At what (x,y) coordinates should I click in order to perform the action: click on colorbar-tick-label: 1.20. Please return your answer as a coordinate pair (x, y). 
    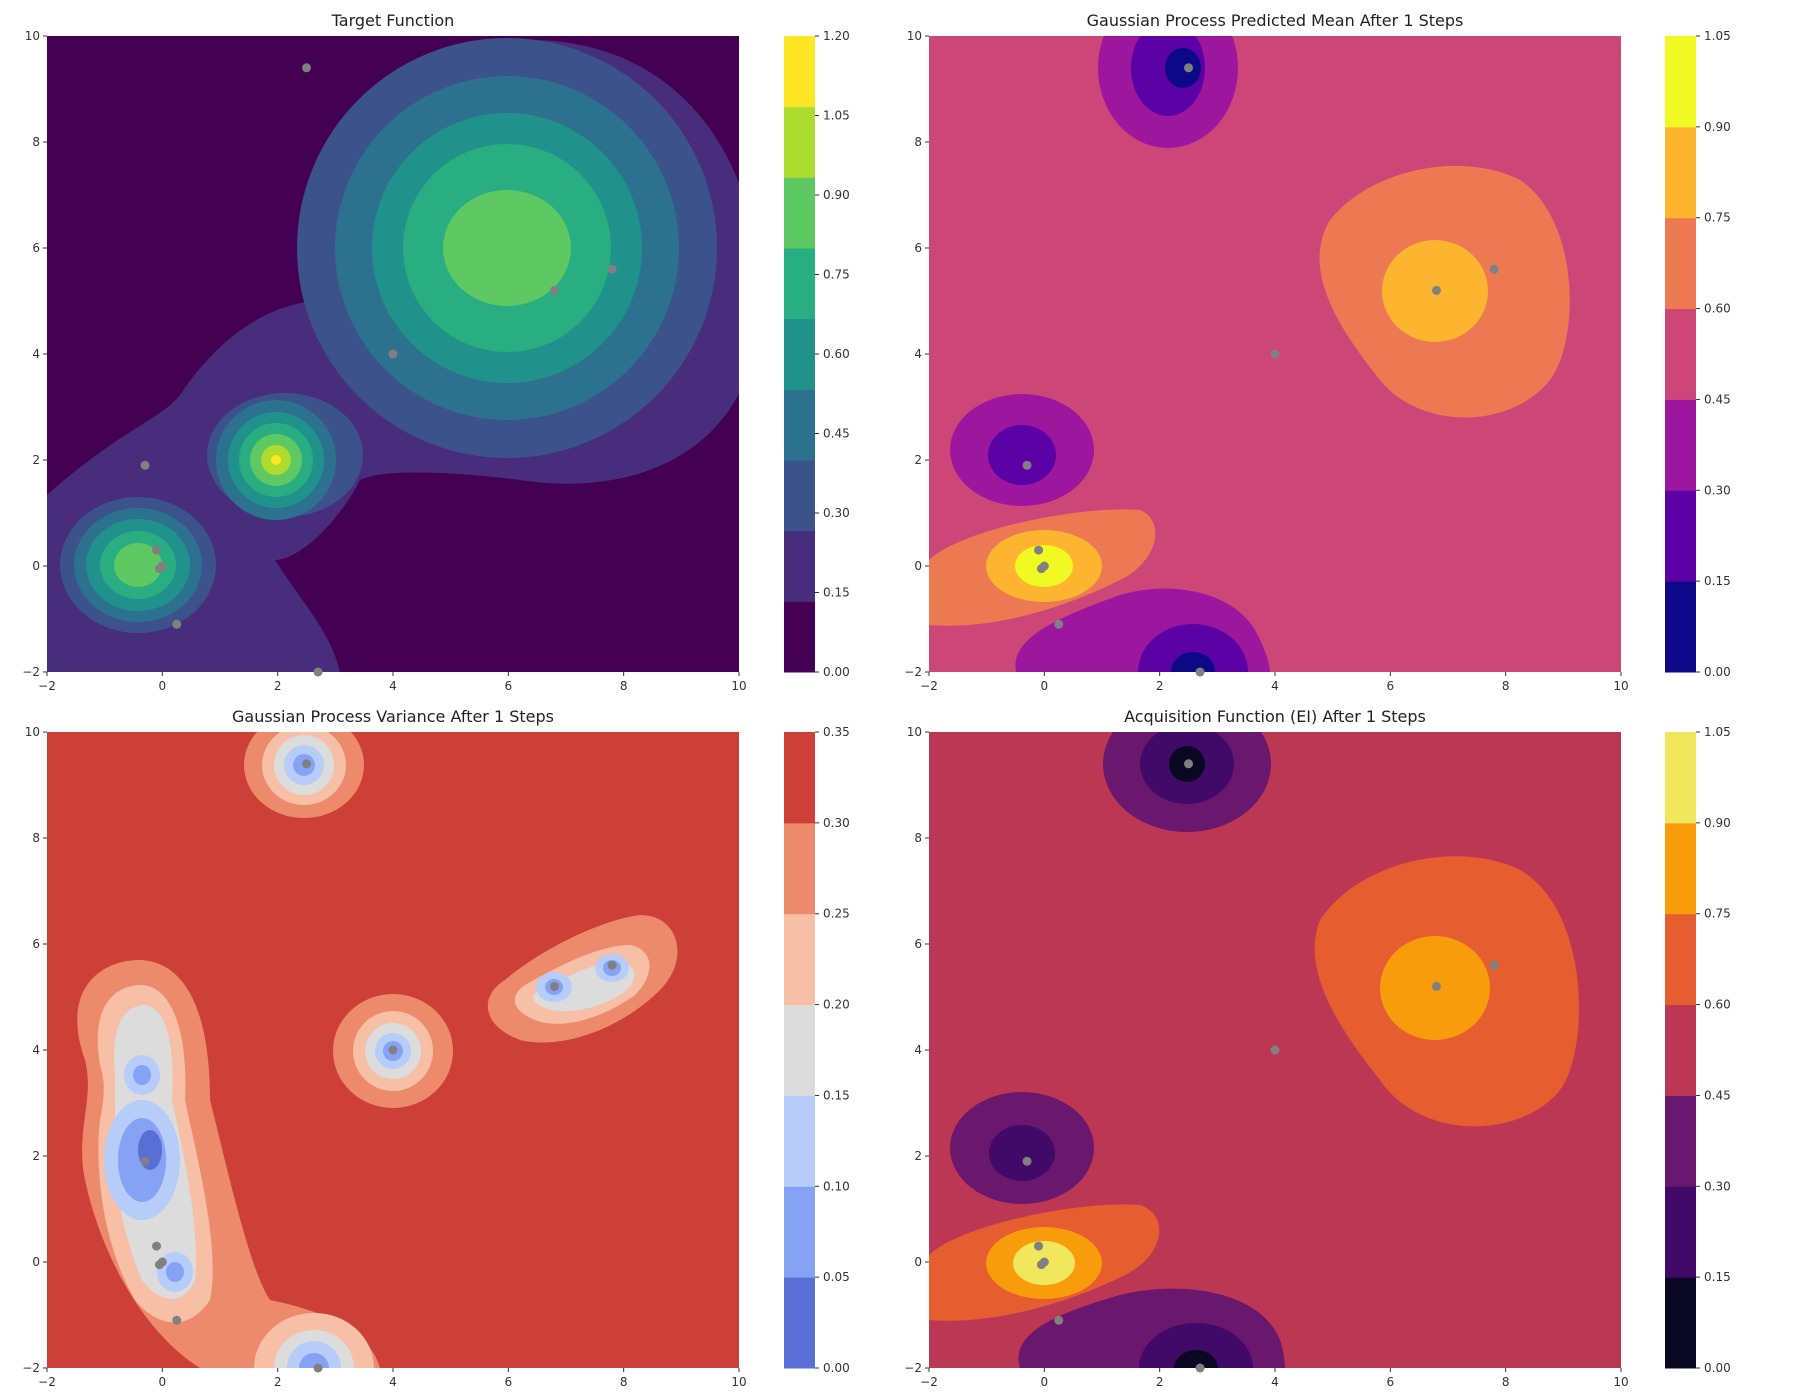
    Looking at the image, I should click on (836, 36).